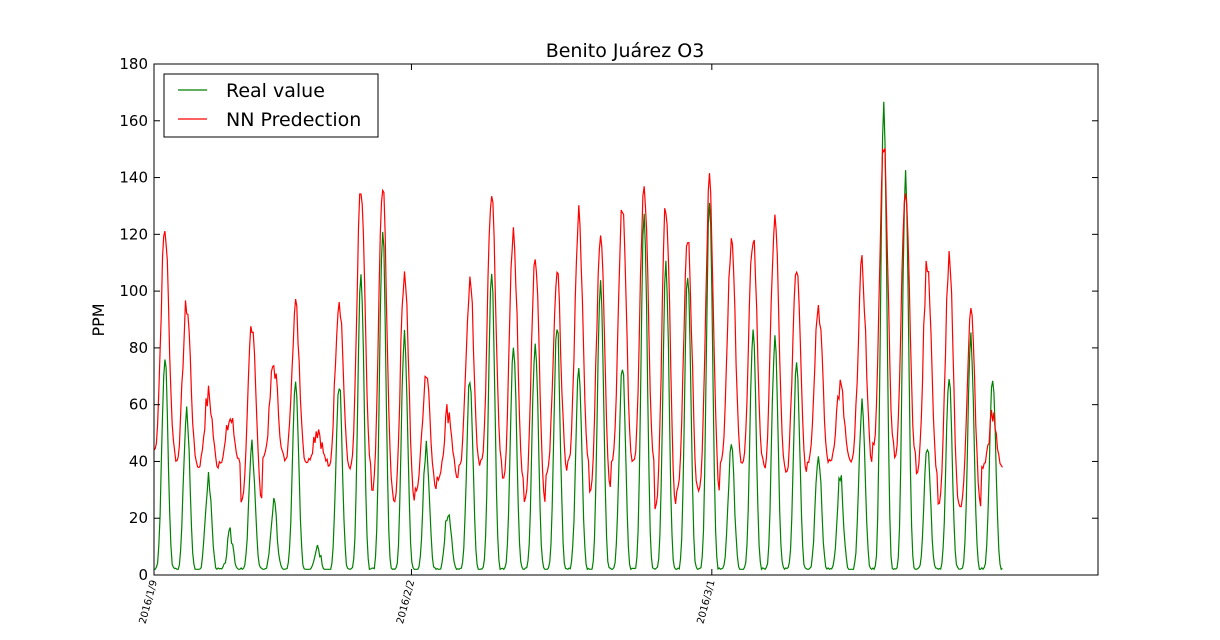 The height and width of the screenshot is (640, 1220). What do you see at coordinates (275, 91) in the screenshot?
I see `legend-label-real: Real value` at bounding box center [275, 91].